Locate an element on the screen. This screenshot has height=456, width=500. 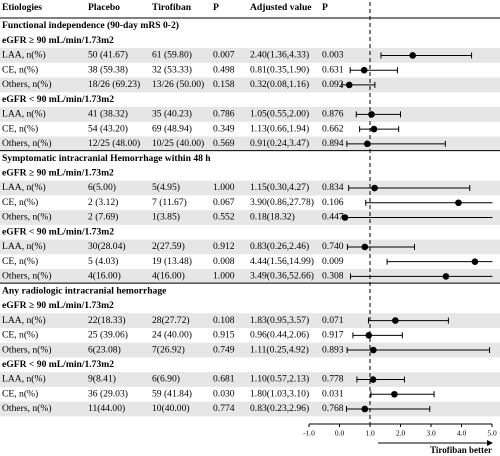
cell: 18/26 (69.23) is located at coordinates (114, 84).